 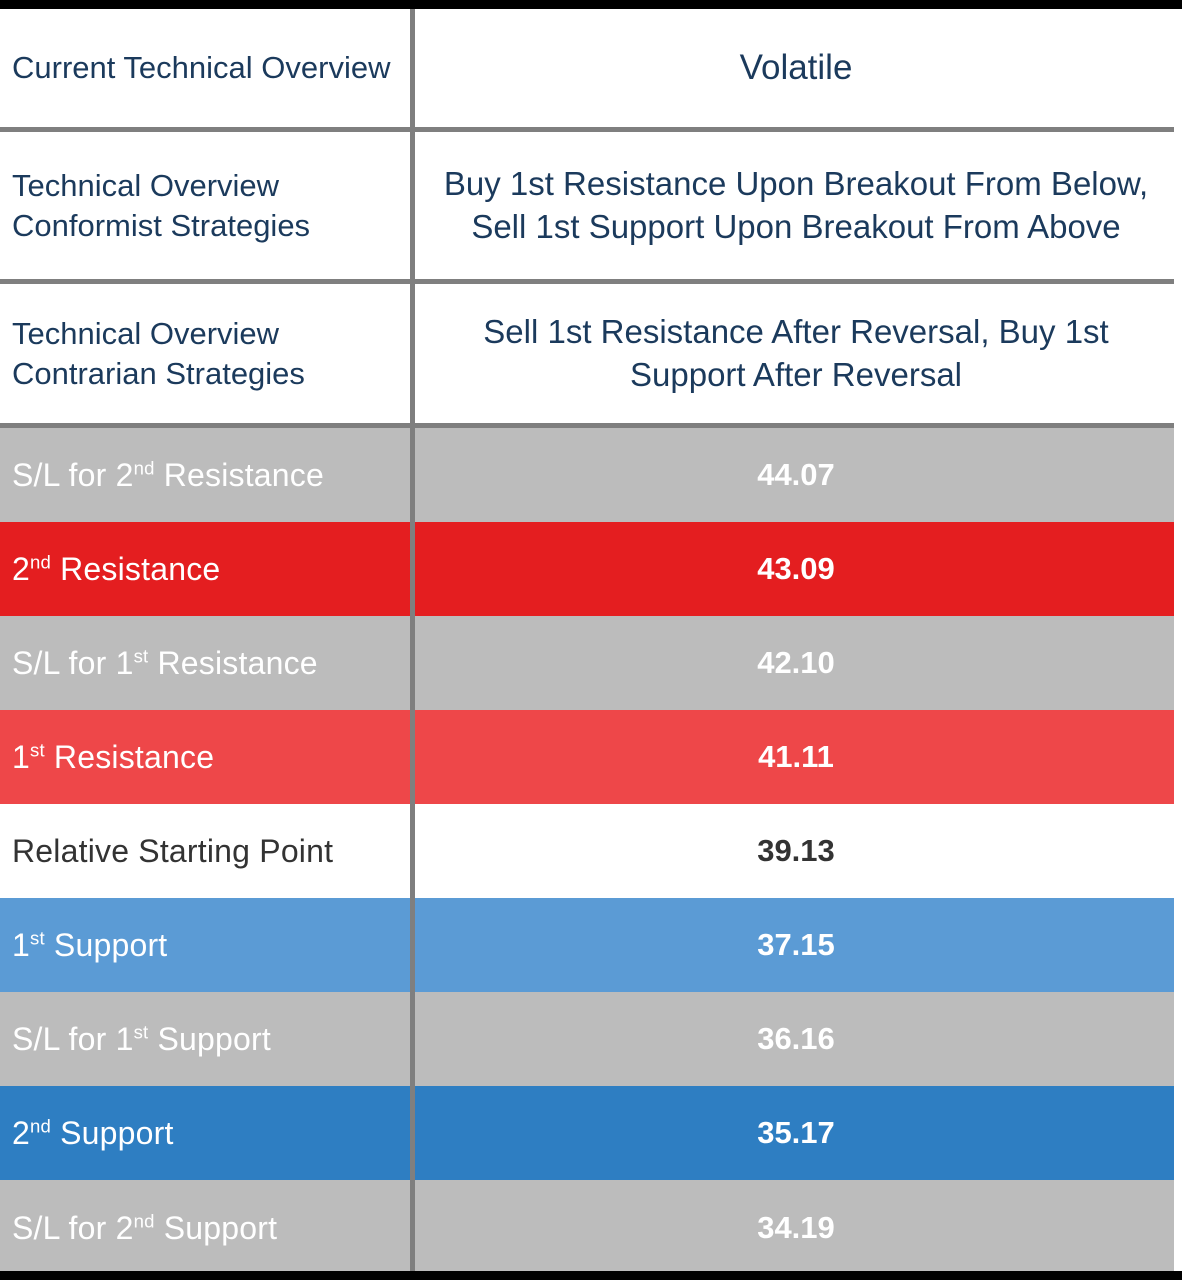 I want to click on level-label: 2nd Support, so click(x=205, y=1133).